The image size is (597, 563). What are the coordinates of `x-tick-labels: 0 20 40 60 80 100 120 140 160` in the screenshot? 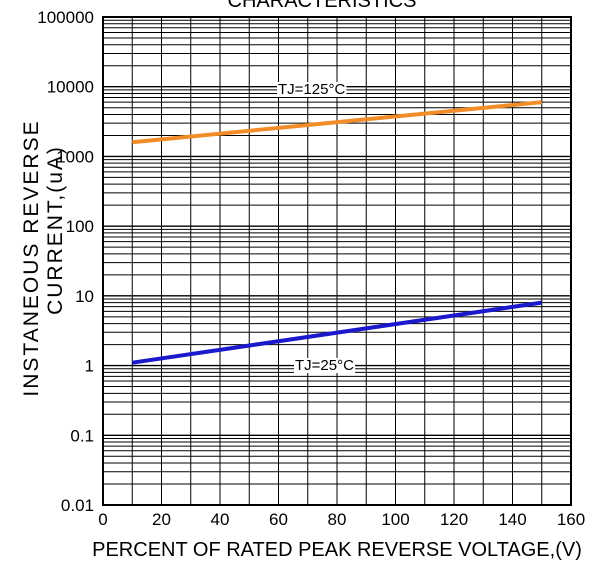 It's located at (341, 519).